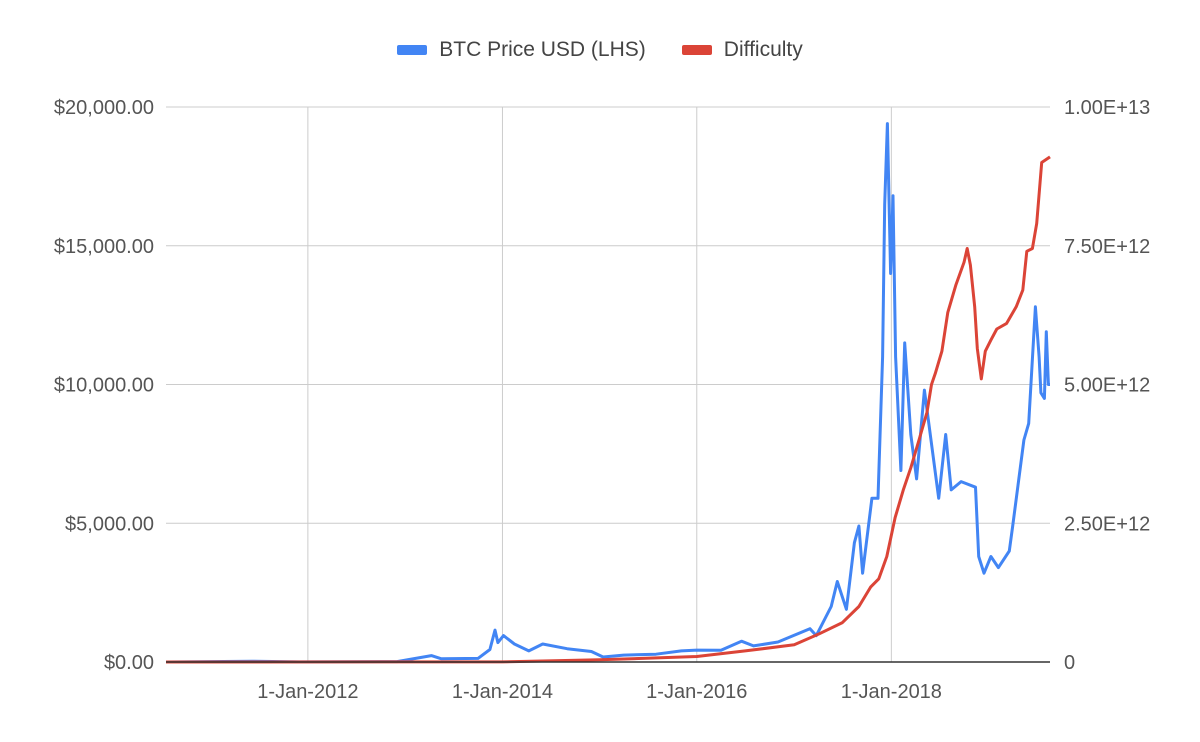 The height and width of the screenshot is (742, 1200). Describe the element at coordinates (104, 108) in the screenshot. I see `left-tick-label: $20,000.00` at that location.